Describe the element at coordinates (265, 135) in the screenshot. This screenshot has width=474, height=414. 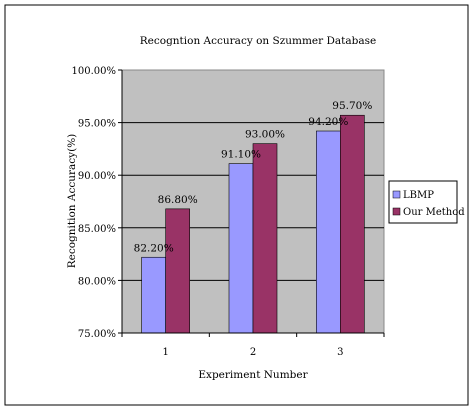
I see `data-label: 93.00%` at that location.